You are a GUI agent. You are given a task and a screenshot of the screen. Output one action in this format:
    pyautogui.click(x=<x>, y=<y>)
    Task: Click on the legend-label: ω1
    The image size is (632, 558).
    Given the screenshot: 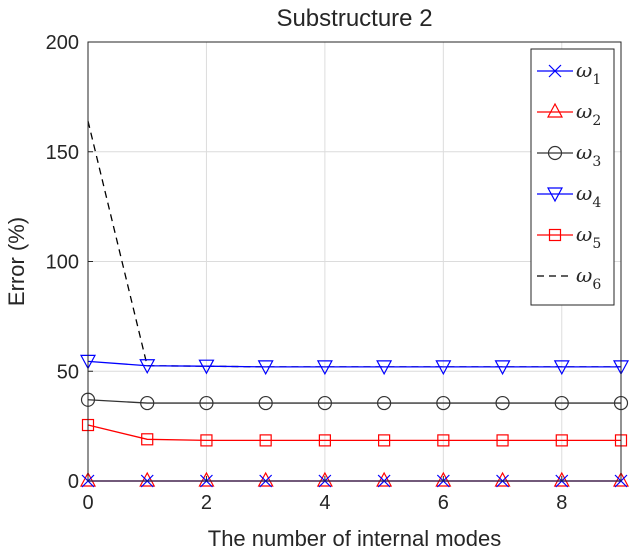 What is the action you would take?
    pyautogui.click(x=588, y=73)
    